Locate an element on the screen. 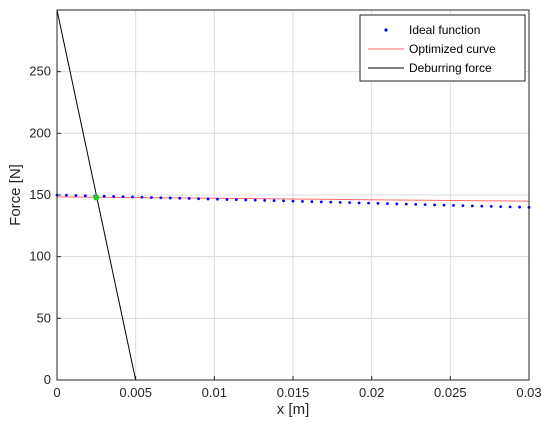  y-tick-label: 150 is located at coordinates (40, 194).